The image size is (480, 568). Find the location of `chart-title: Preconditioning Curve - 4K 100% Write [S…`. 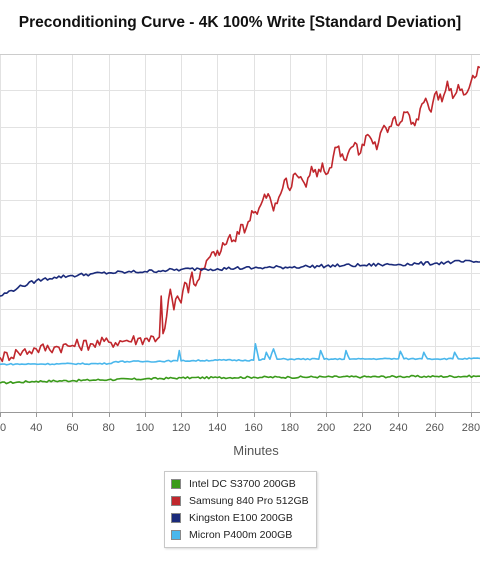

chart-title: Preconditioning Curve - 4K 100% Write [S… is located at coordinates (240, 22).